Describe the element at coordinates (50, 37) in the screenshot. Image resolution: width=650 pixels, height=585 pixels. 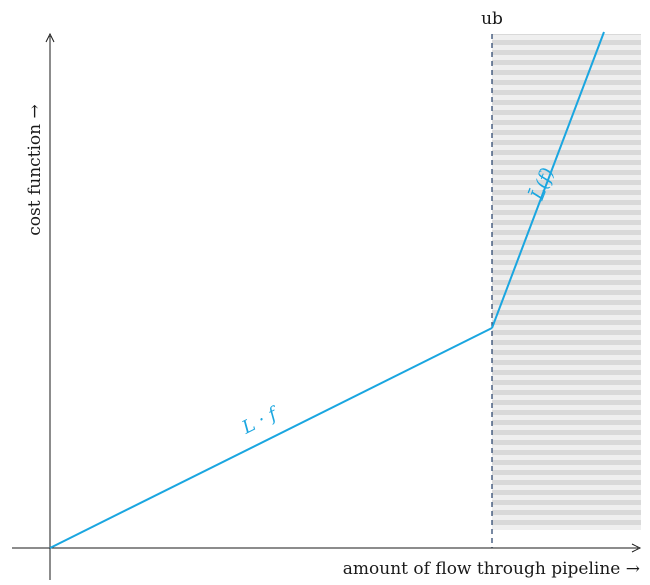
I see `y-axis-arrowhead` at that location.